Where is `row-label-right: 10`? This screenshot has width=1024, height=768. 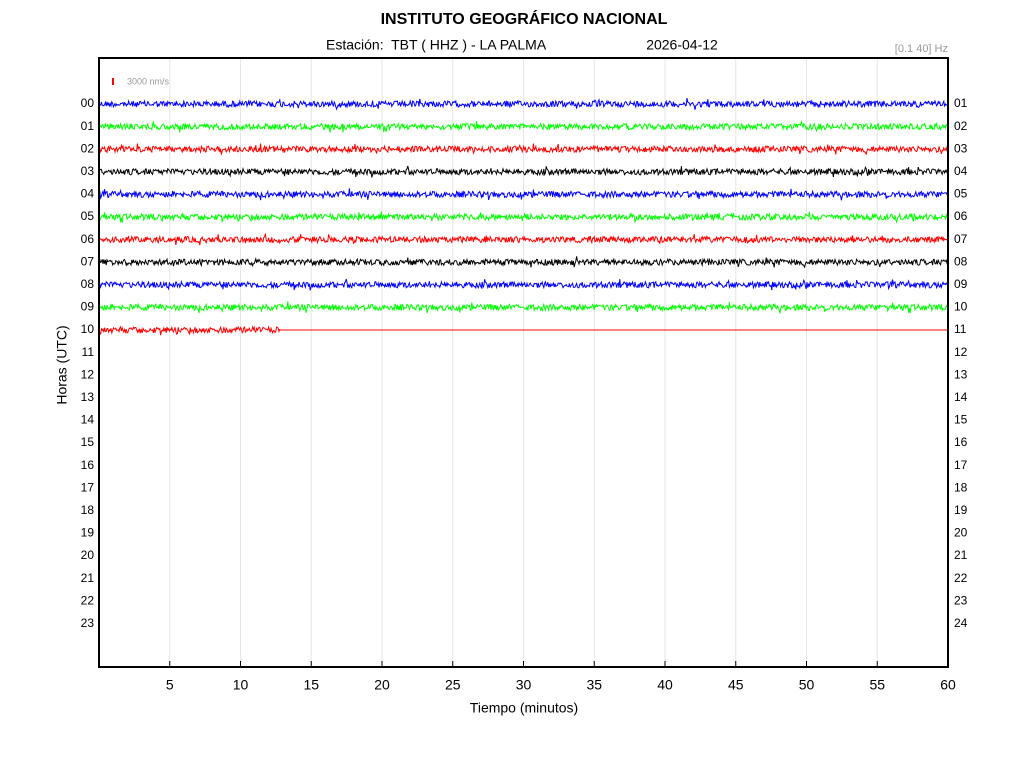
row-label-right: 10 is located at coordinates (961, 307).